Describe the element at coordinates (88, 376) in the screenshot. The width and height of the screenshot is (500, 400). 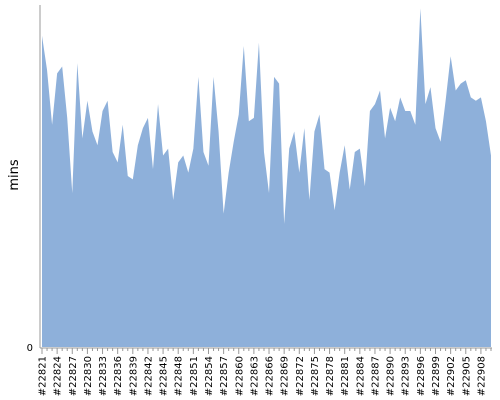
I see `x-tick-label: #22830` at that location.